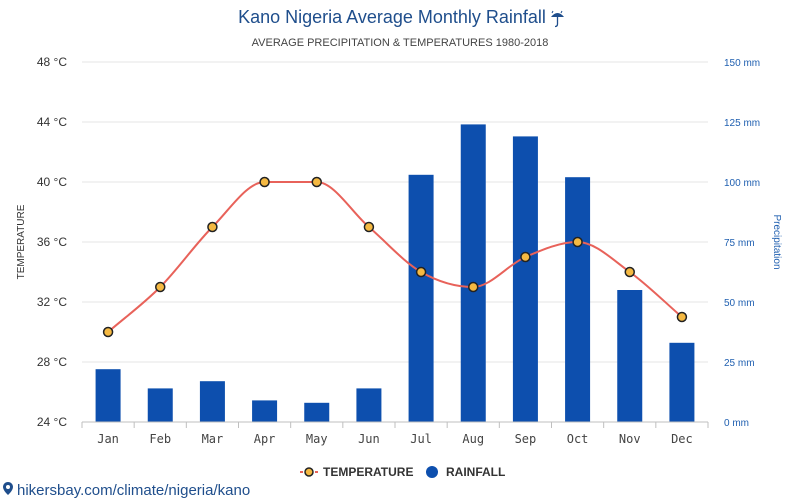 This screenshot has width=800, height=500. I want to click on x-axis-labels: Jan Feb Mar Apr May Jun Jul Aug Sep Oct Nov Dec, so click(395, 439).